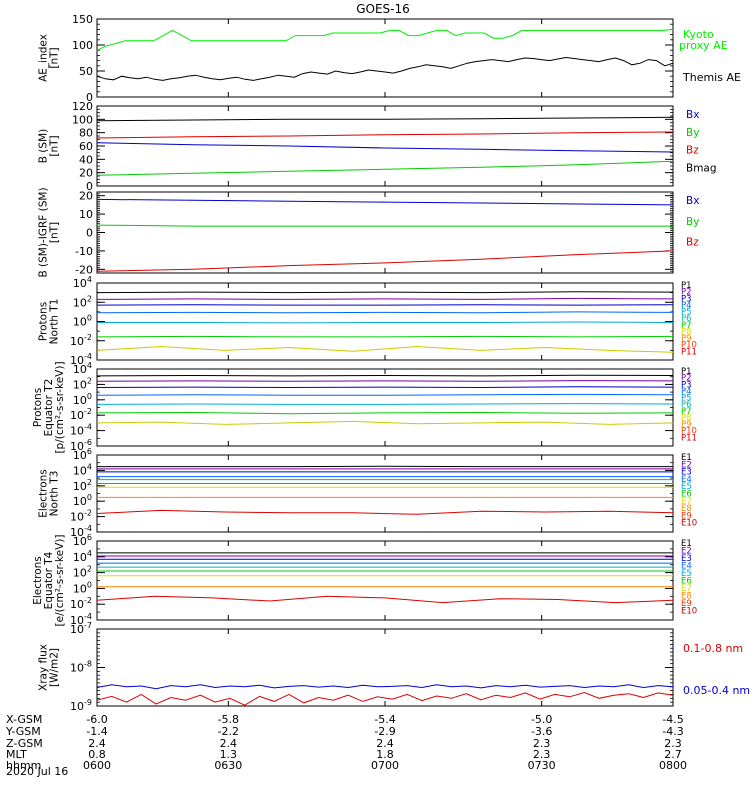 This screenshot has width=750, height=800. I want to click on x-row-label: X-GSM, so click(24, 719).